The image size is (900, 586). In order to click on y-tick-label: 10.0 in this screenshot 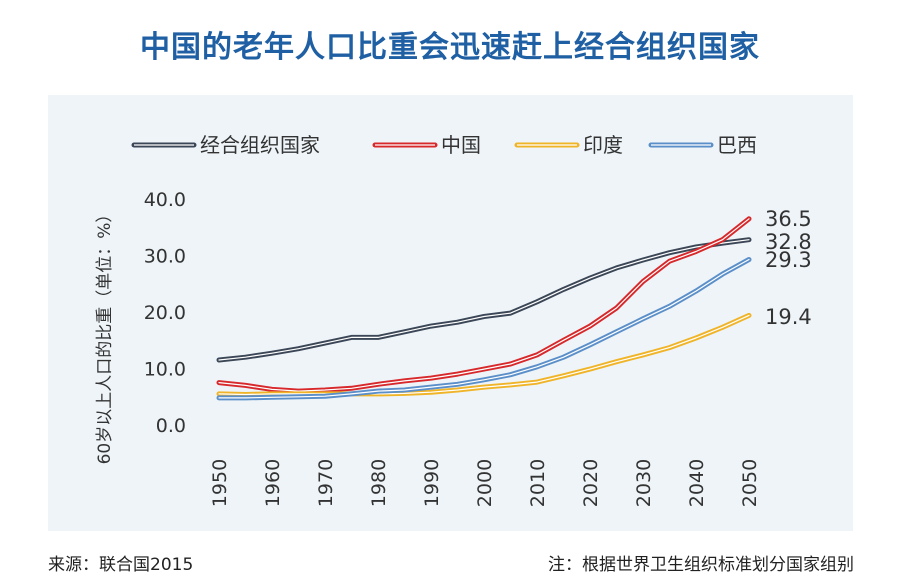, I will do `click(165, 370)`.